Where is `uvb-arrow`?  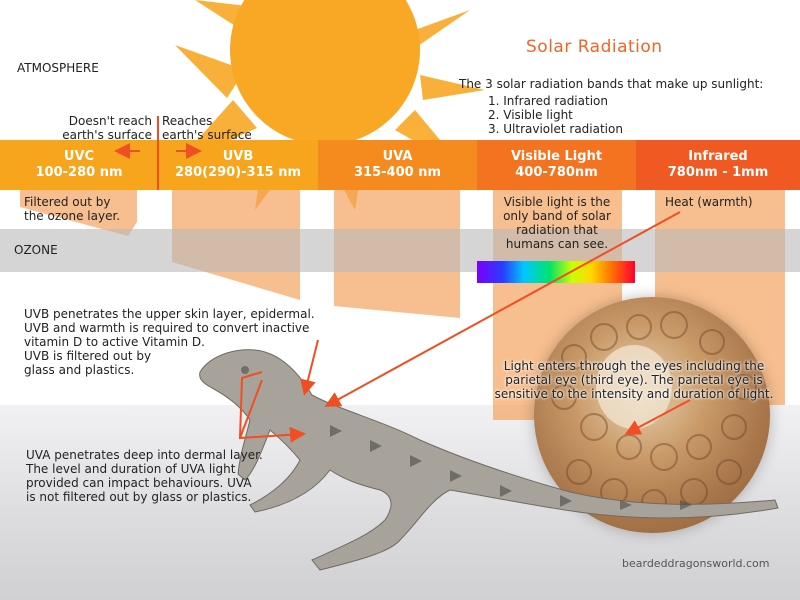
uvb-arrow is located at coordinates (309, 367).